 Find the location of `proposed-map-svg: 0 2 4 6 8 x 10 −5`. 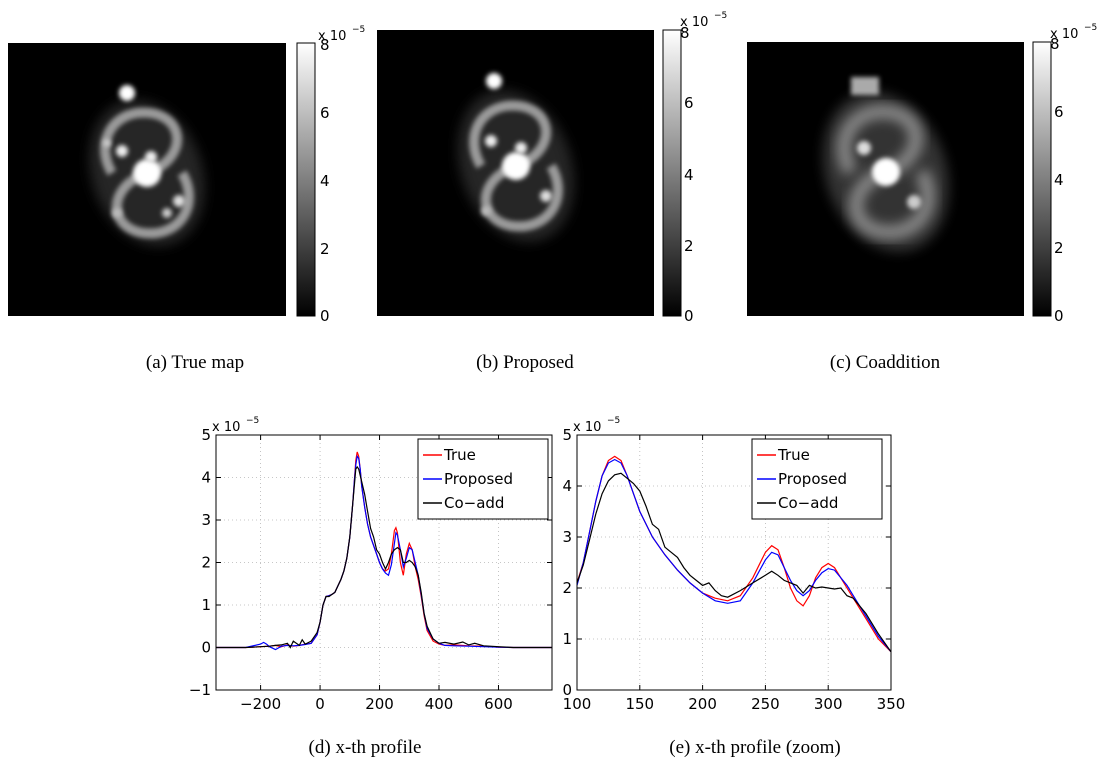

proposed-map-svg: 0 2 4 6 8 x 10 −5 is located at coordinates (552, 168).